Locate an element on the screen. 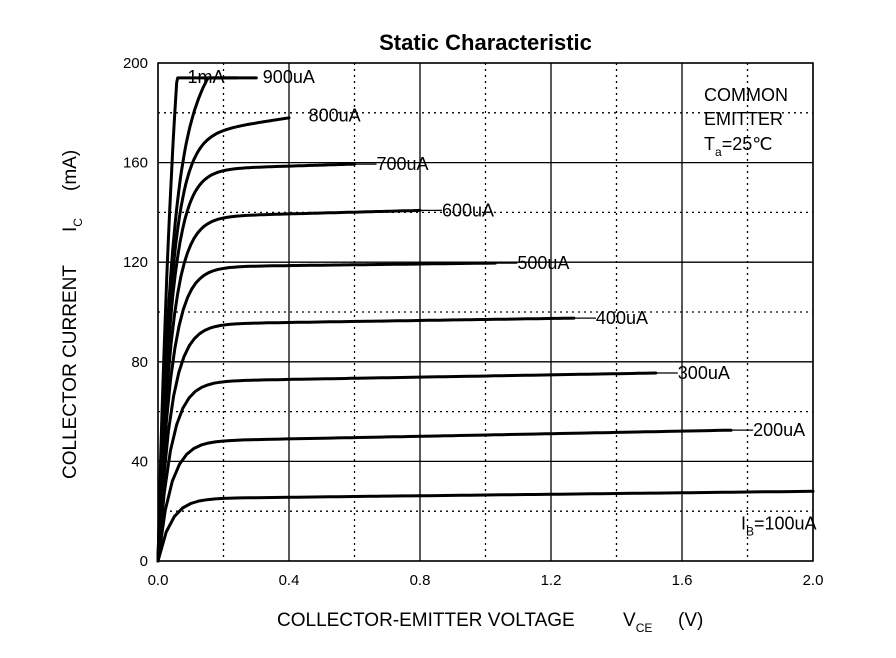 The image size is (896, 658). y-axis-label-main: COLLECTOR CURRENT is located at coordinates (70, 372).